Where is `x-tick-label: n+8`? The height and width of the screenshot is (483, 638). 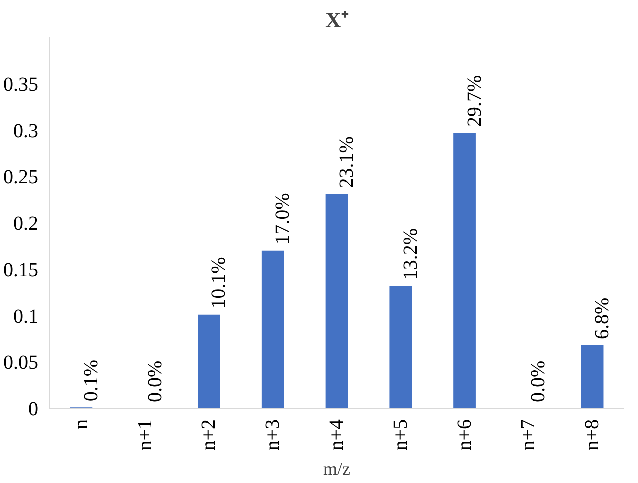 x-tick-label: n+8 is located at coordinates (593, 435).